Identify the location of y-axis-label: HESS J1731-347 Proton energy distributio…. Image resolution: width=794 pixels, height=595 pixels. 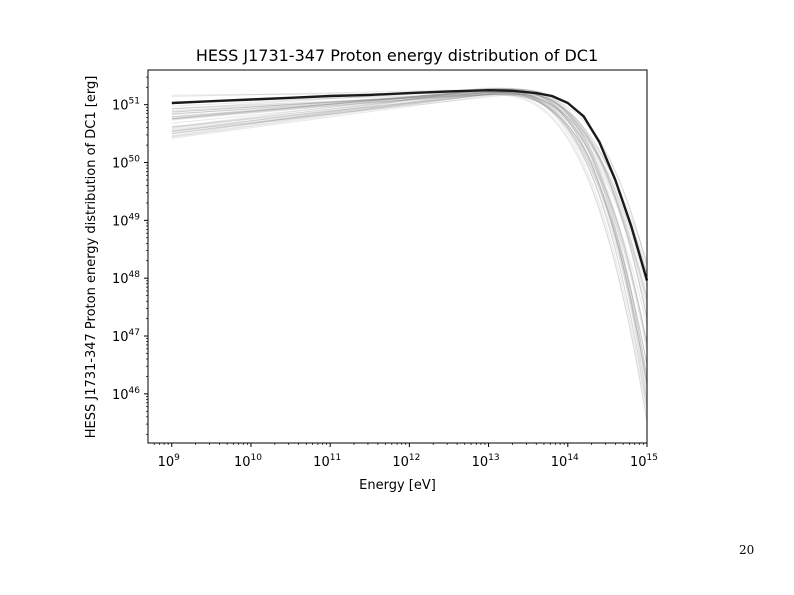
(91, 257).